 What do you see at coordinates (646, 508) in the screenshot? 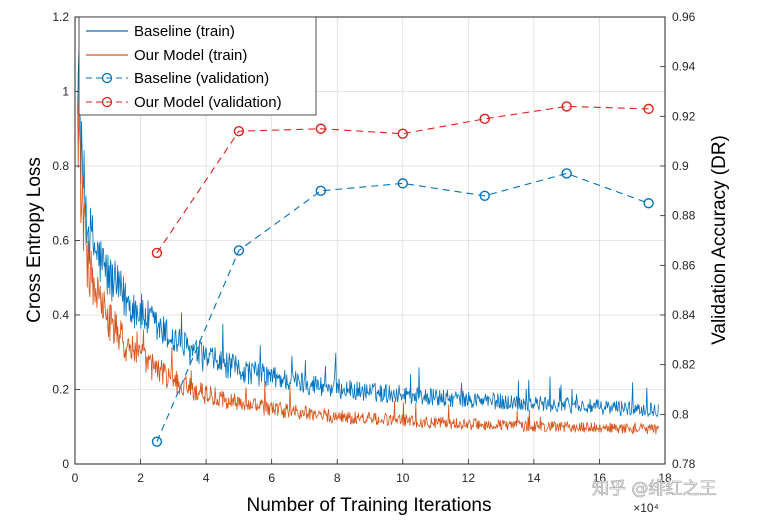
I see `x-multiplier-label: ×10⁴` at bounding box center [646, 508].